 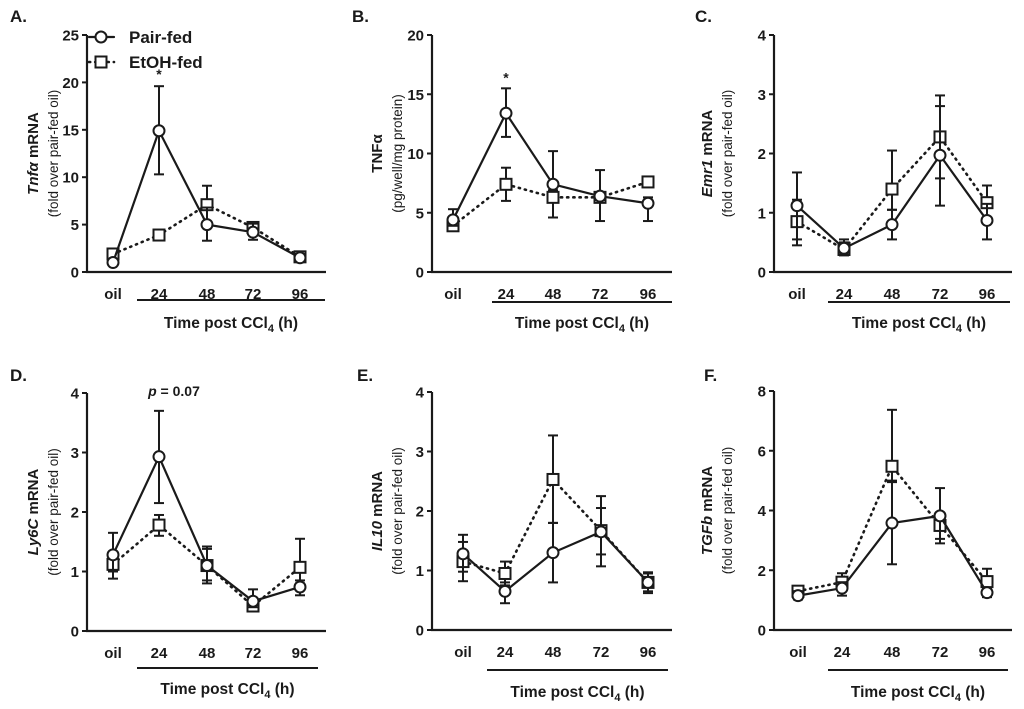 I want to click on panel-letter: E., so click(x=365, y=375).